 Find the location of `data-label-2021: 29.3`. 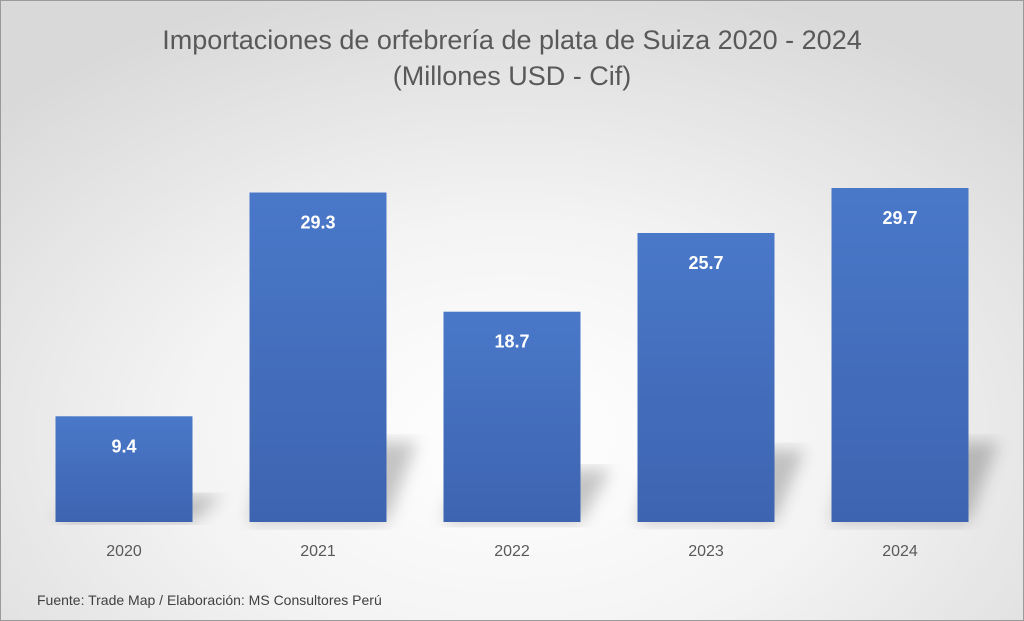

data-label-2021: 29.3 is located at coordinates (317, 222).